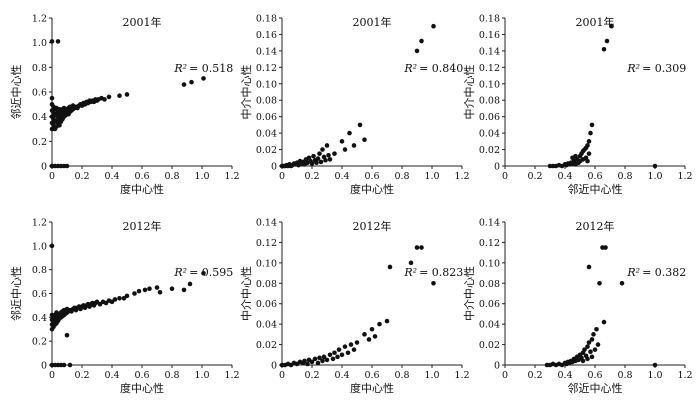 This screenshot has height=407, width=700. What do you see at coordinates (341, 375) in the screenshot?
I see `x-tick-label: 0.4` at bounding box center [341, 375].